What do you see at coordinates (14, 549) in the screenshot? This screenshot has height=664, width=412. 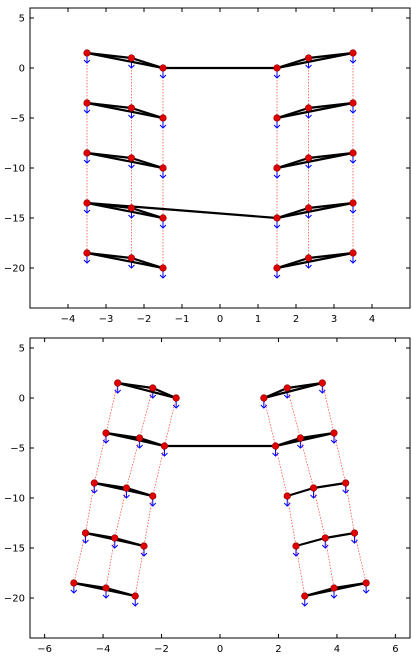 I see `y-tick-label: −15` at bounding box center [14, 549].